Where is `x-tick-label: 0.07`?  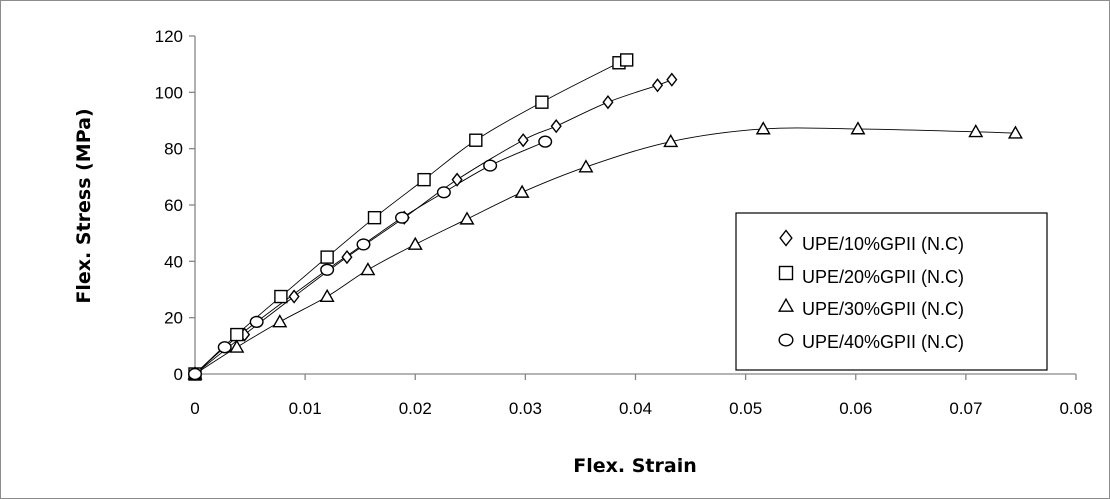
x-tick-label: 0.07 is located at coordinates (965, 408).